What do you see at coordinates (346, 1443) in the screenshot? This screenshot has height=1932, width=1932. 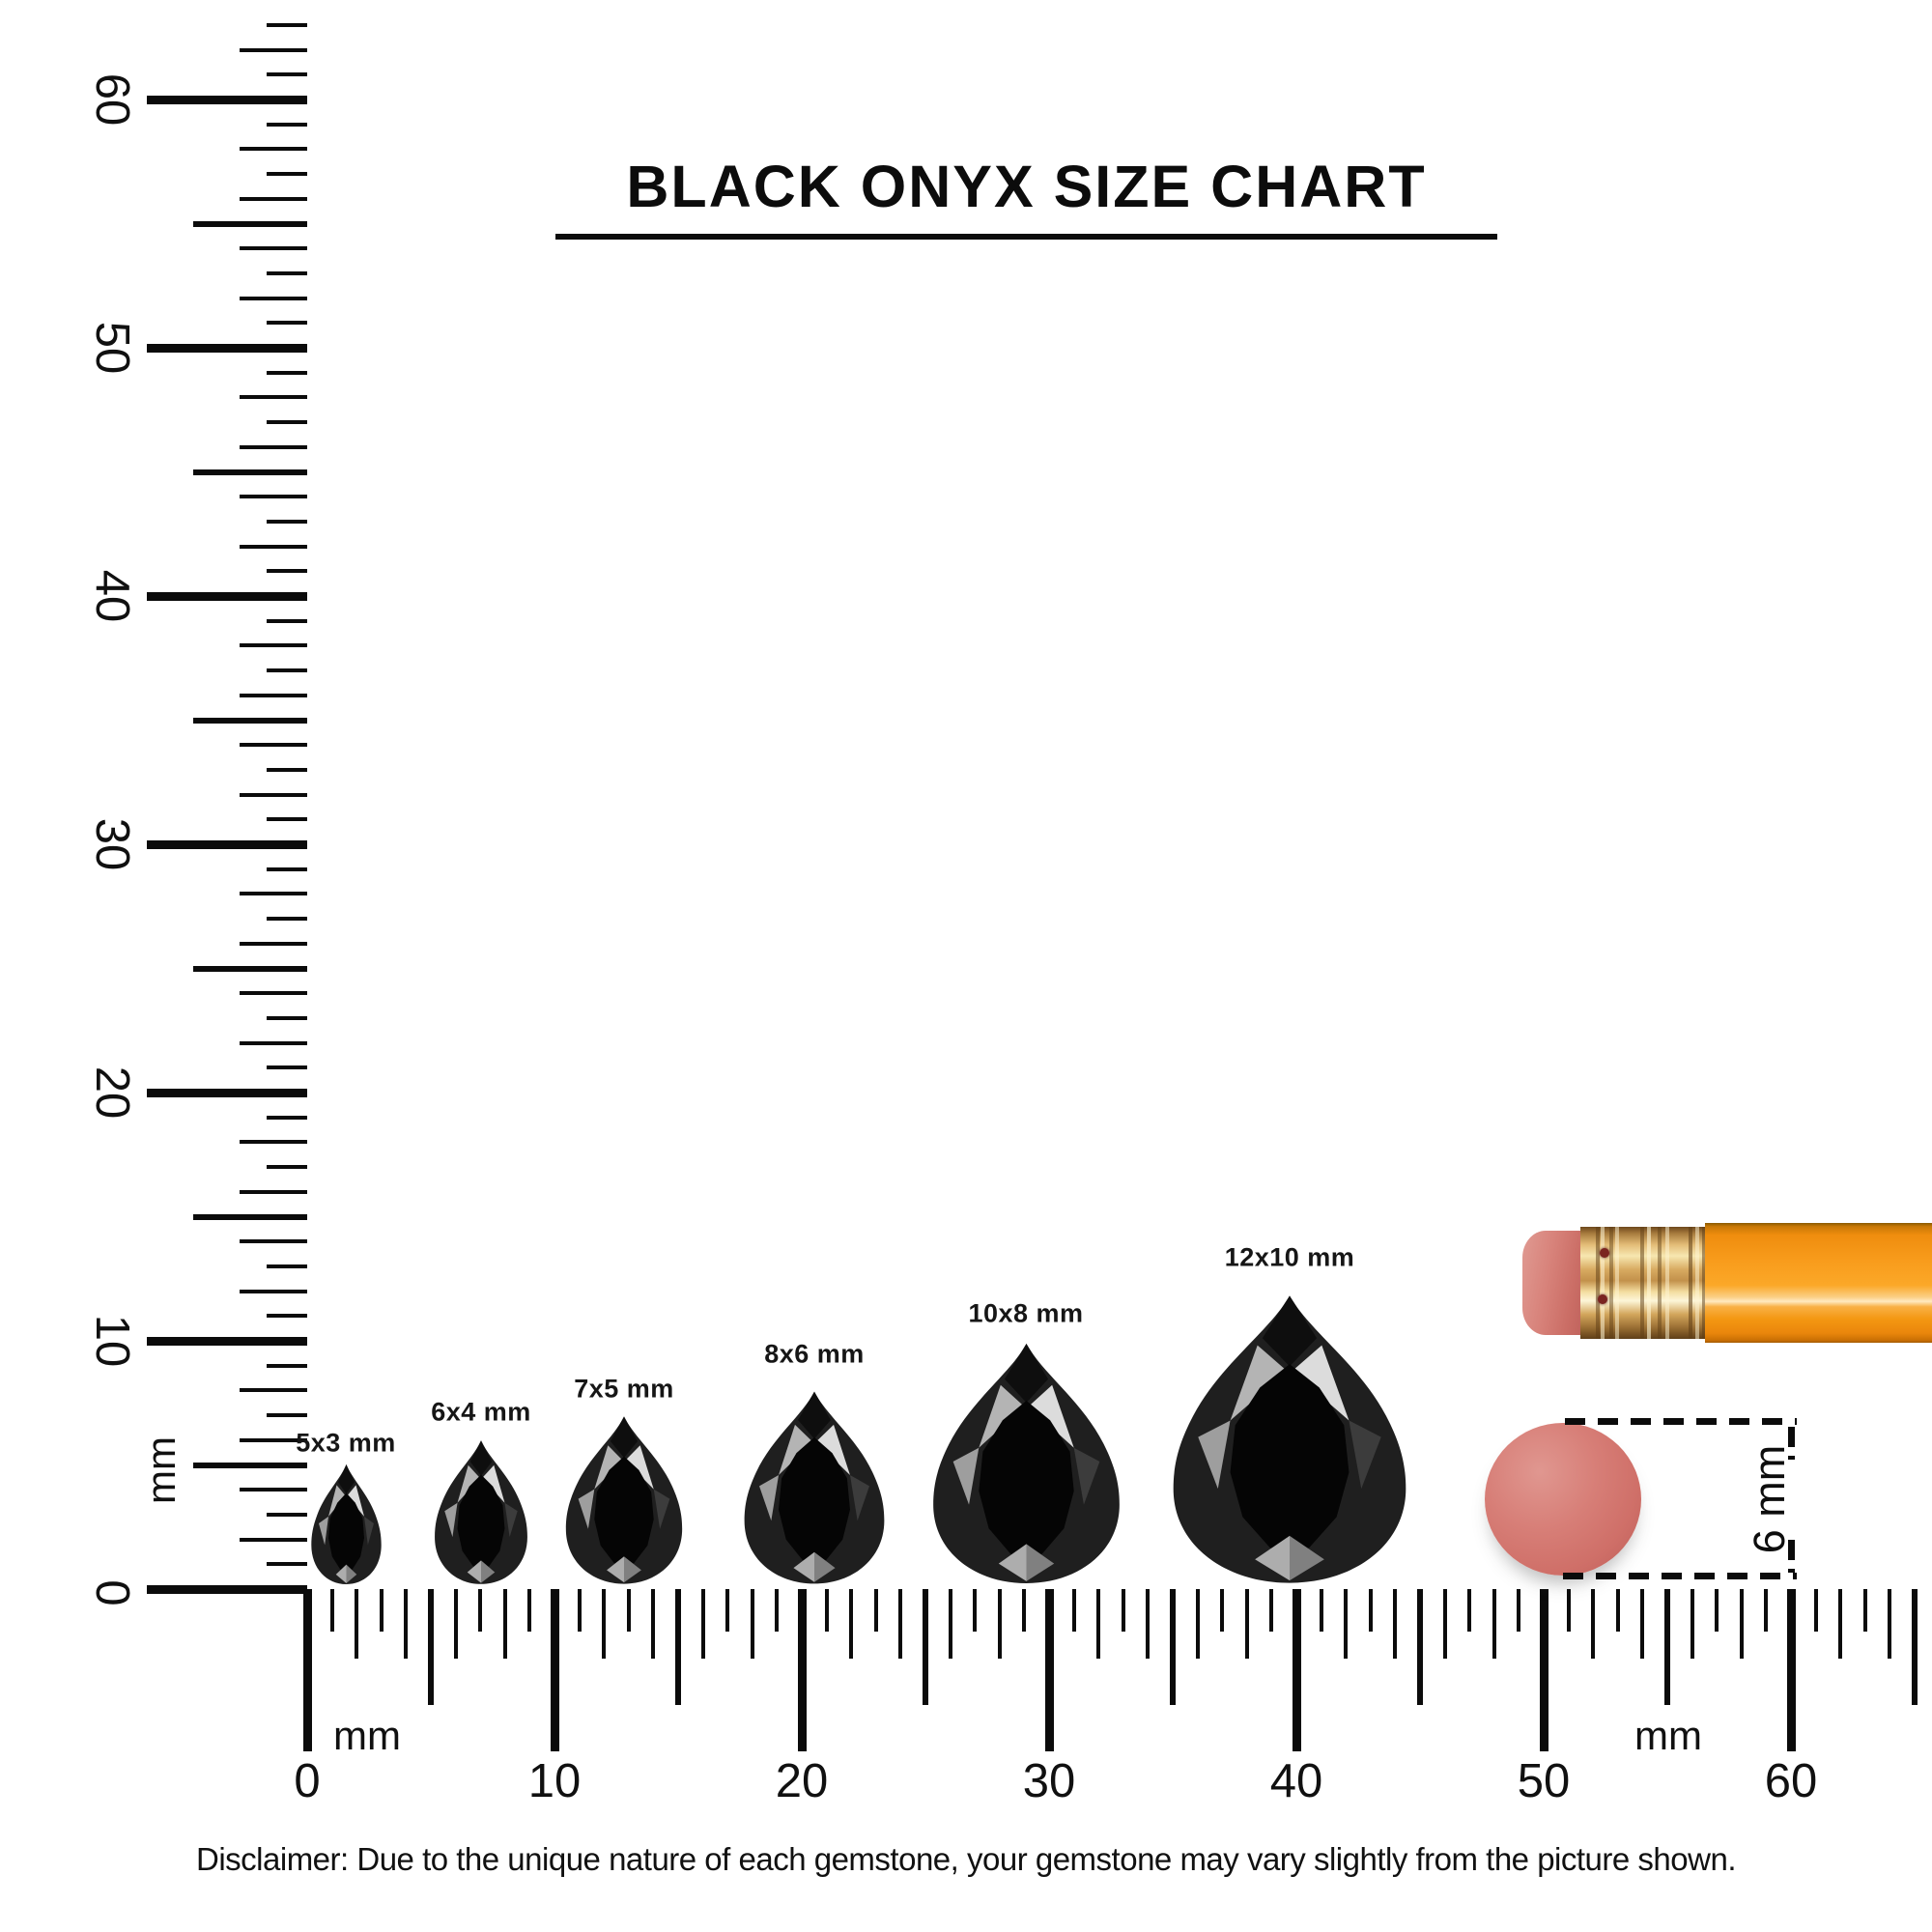 I see `gem-size-label: 5x3 mm` at bounding box center [346, 1443].